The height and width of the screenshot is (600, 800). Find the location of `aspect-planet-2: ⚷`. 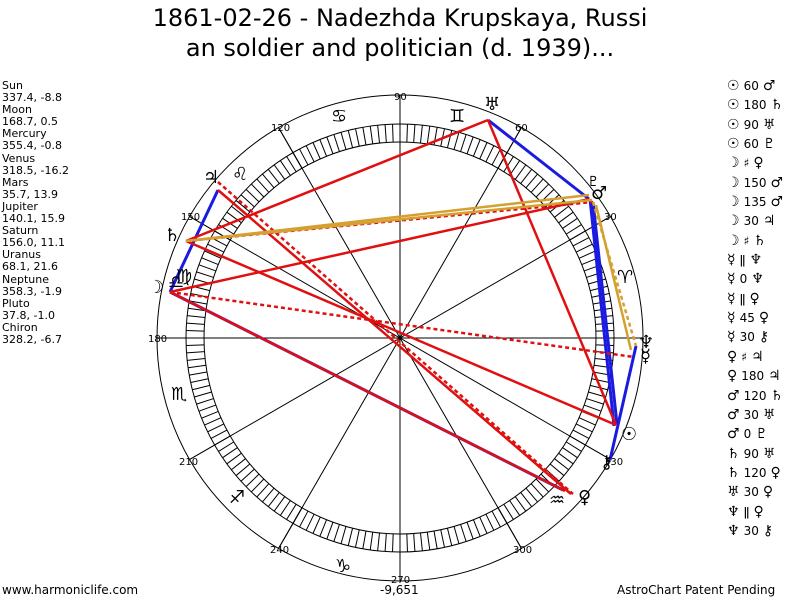

aspect-planet-2: ⚷ is located at coordinates (764, 337).